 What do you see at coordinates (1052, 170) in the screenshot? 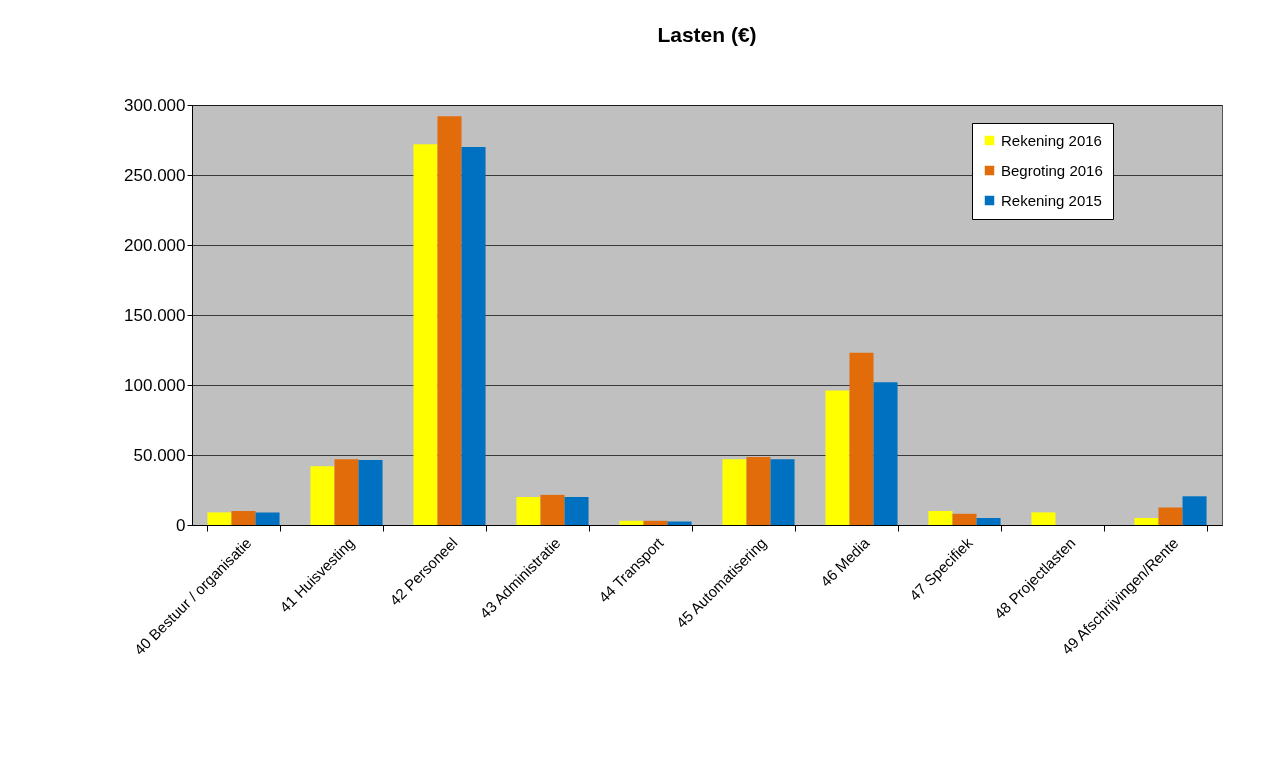
I see `legend-label: Begroting 2016` at bounding box center [1052, 170].